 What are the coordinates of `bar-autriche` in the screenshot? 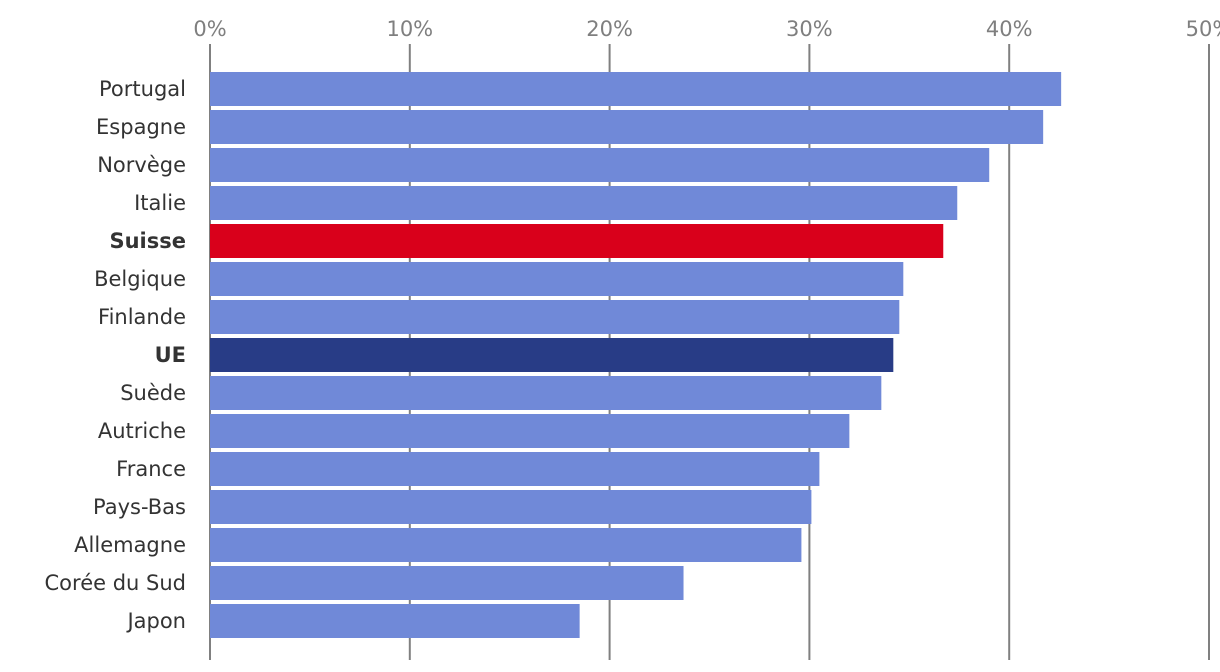 It's located at (530, 431).